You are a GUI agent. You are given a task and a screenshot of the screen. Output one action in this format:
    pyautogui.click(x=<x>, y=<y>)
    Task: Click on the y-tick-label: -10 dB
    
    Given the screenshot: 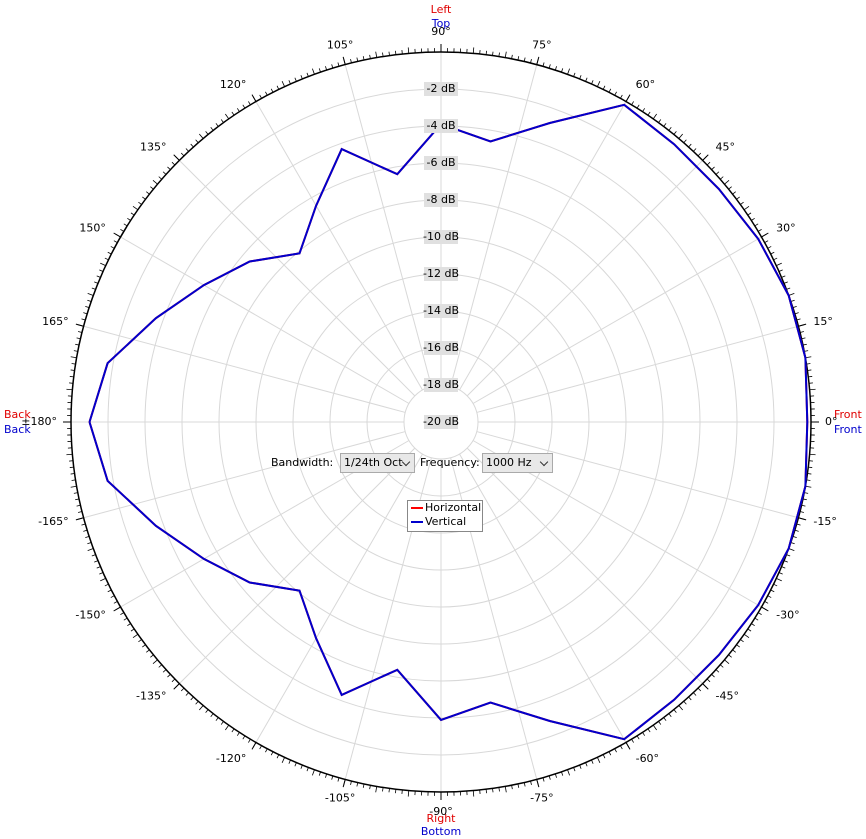 What is the action you would take?
    pyautogui.click(x=441, y=236)
    